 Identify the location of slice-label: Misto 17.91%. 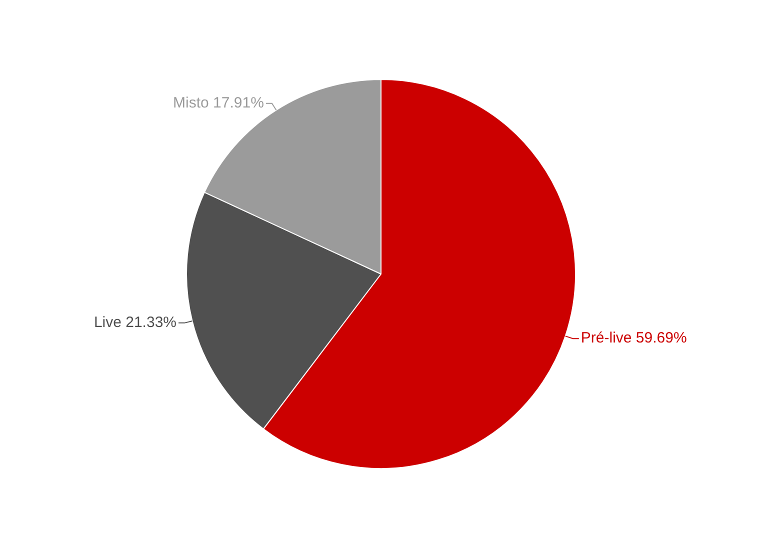
(218, 103).